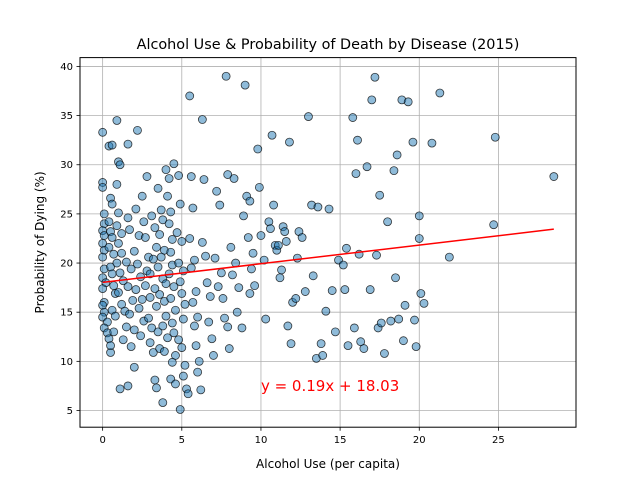  I want to click on y-tick-label: 30, so click(66, 165).